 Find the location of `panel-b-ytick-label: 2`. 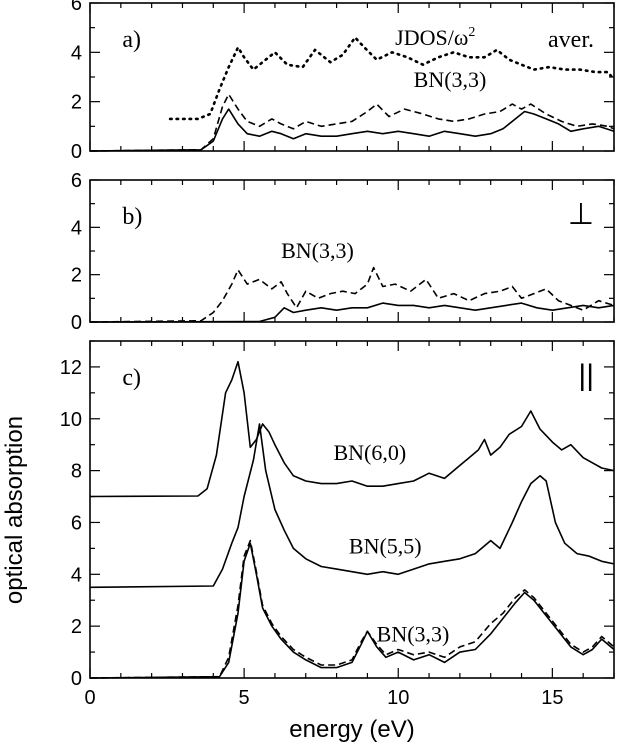

panel-b-ytick-label: 2 is located at coordinates (76, 276).